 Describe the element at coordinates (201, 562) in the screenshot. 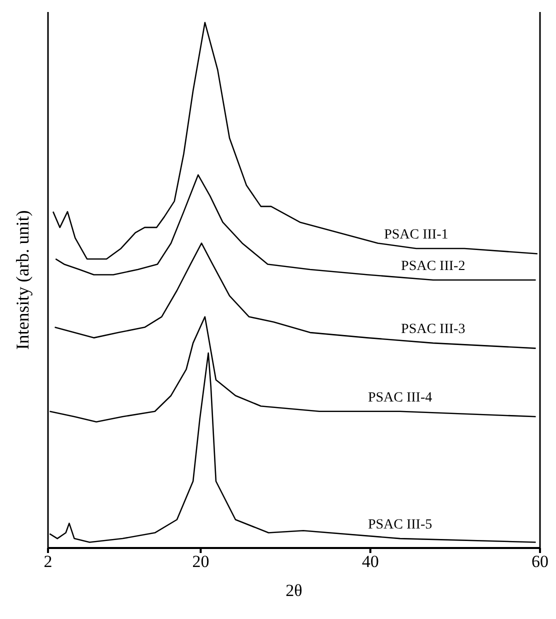

I see `x-tick-label: 20` at that location.